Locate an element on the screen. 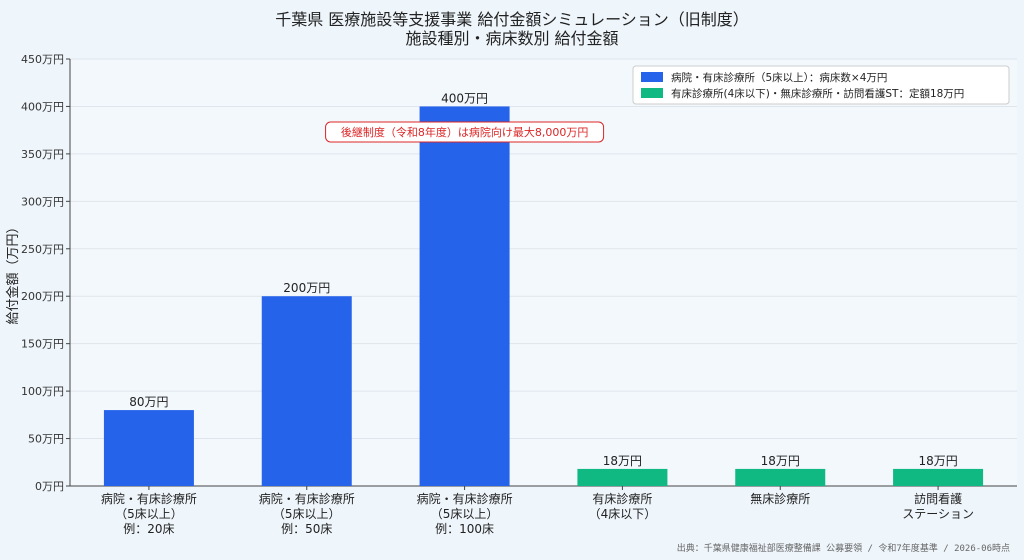  y-axis-label: 給付金額（万円） is located at coordinates (13, 272).